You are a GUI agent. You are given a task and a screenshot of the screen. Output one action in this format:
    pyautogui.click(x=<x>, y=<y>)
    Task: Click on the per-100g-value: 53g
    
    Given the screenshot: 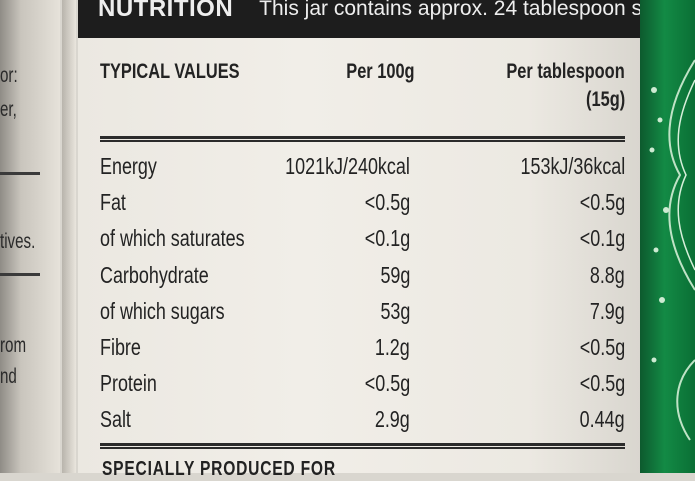 What is the action you would take?
    pyautogui.click(x=395, y=310)
    